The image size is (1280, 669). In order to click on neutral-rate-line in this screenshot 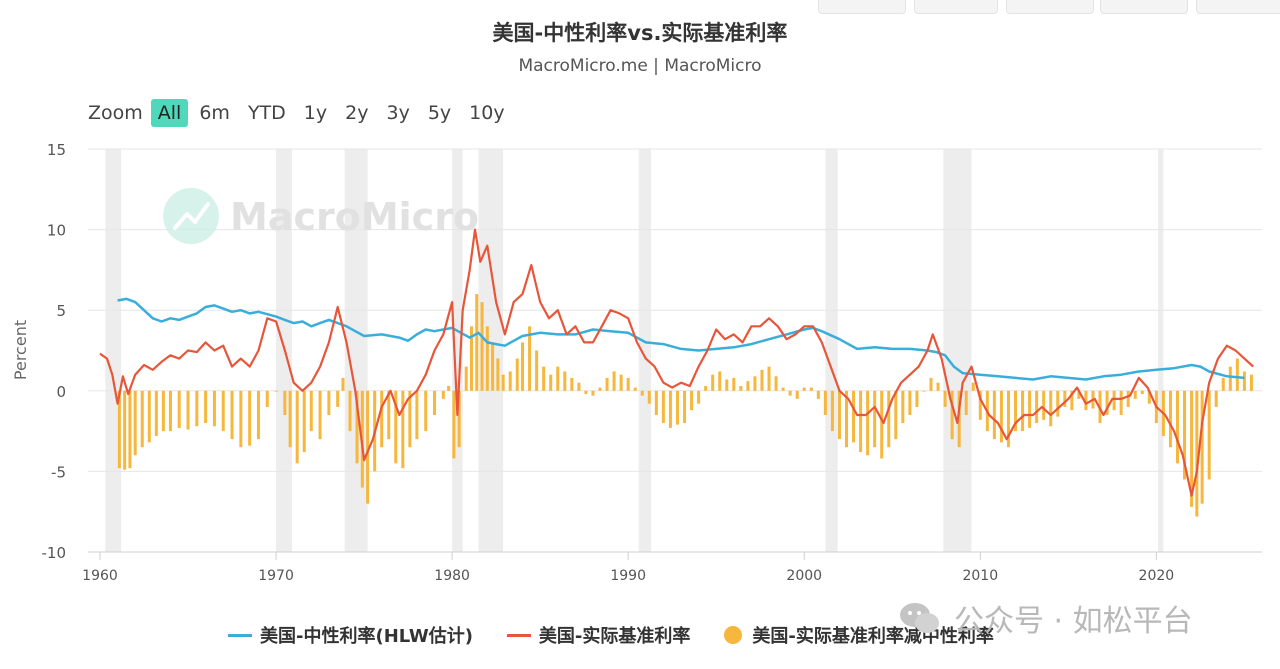, I will do `click(681, 339)`.